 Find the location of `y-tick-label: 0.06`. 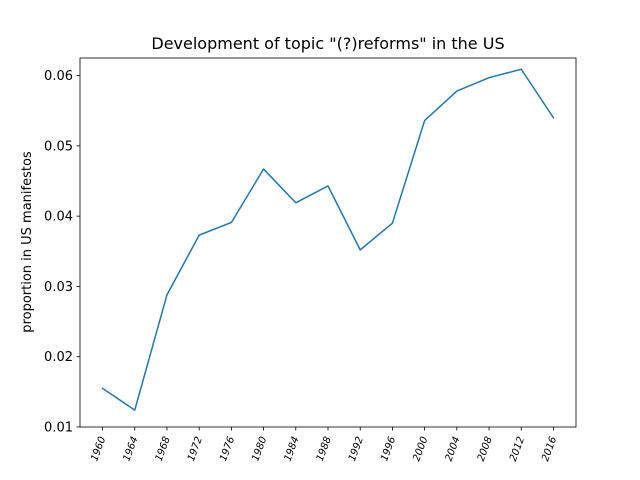

y-tick-label: 0.06 is located at coordinates (58, 76).